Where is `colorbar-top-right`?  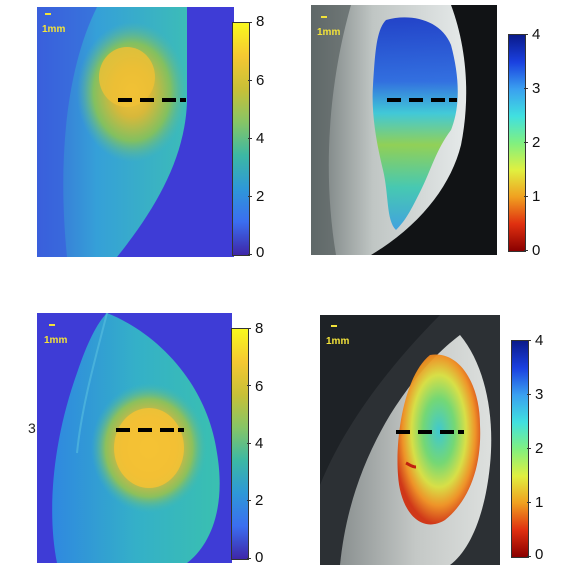
colorbar-top-right is located at coordinates (517, 143).